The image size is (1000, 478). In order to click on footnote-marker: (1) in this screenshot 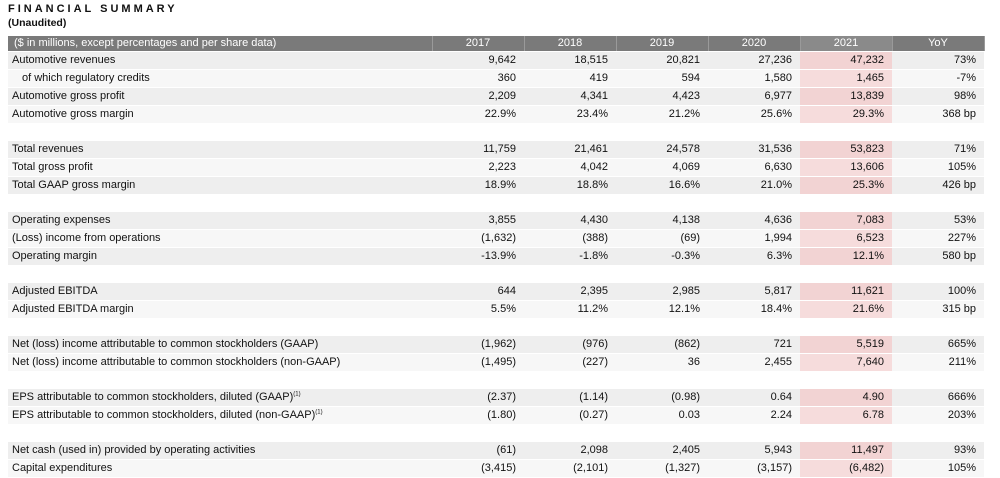, I will do `click(319, 412)`.